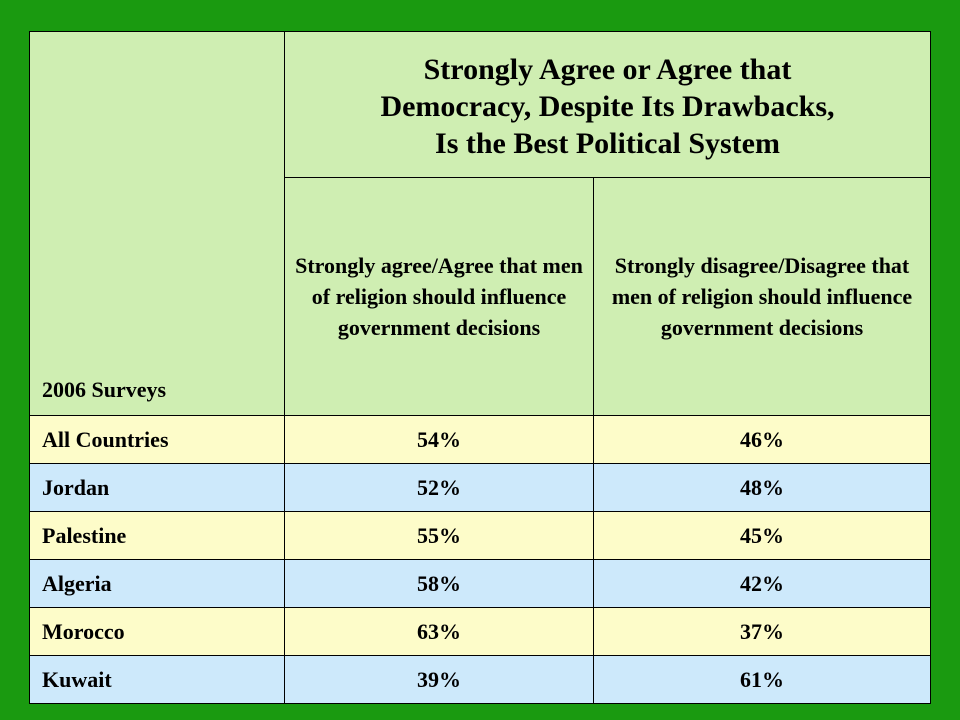 The image size is (960, 720). What do you see at coordinates (157, 223) in the screenshot?
I see `survey-year-label: 2006 Surveys` at bounding box center [157, 223].